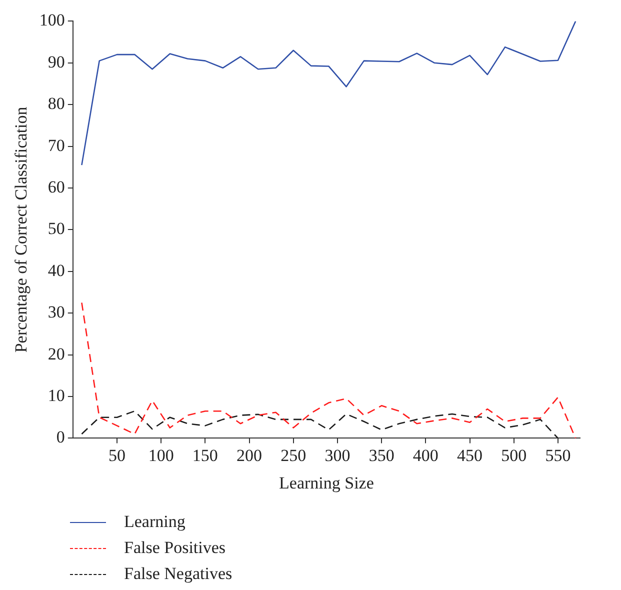 The image size is (621, 590). I want to click on y-tick-label: 90, so click(56, 62).